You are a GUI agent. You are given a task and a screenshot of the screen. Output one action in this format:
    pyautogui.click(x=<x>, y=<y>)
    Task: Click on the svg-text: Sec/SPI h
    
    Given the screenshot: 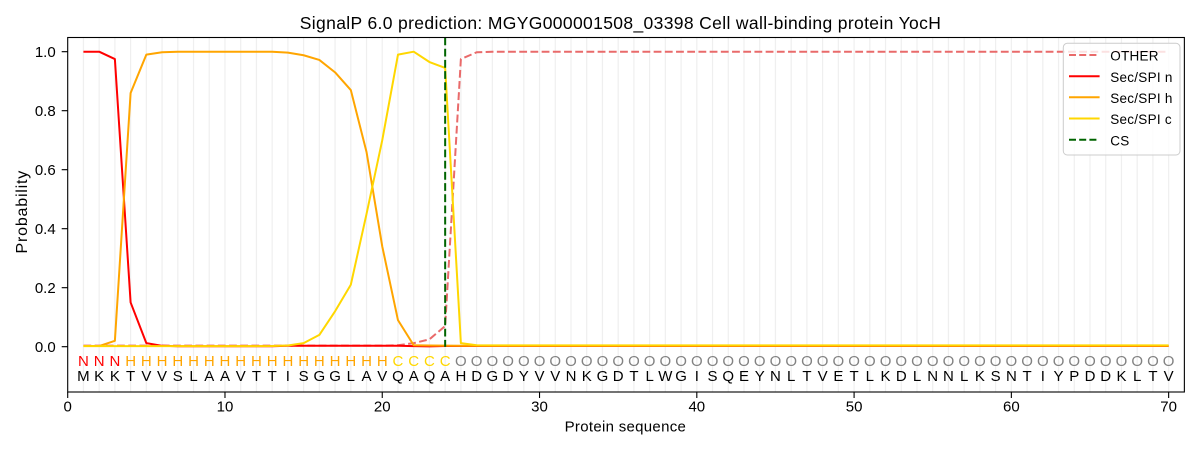 What is the action you would take?
    pyautogui.click(x=1141, y=98)
    